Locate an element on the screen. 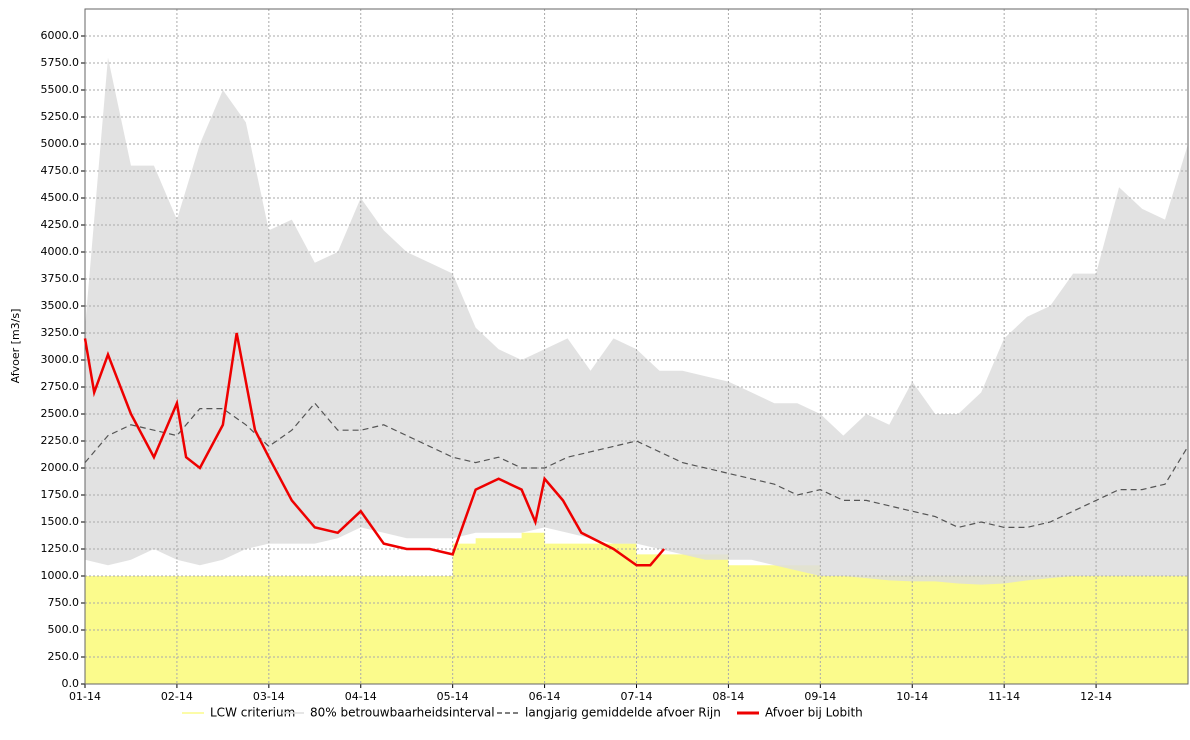 The height and width of the screenshot is (740, 1190). y-tick-label: 4000.0 is located at coordinates (60, 251).